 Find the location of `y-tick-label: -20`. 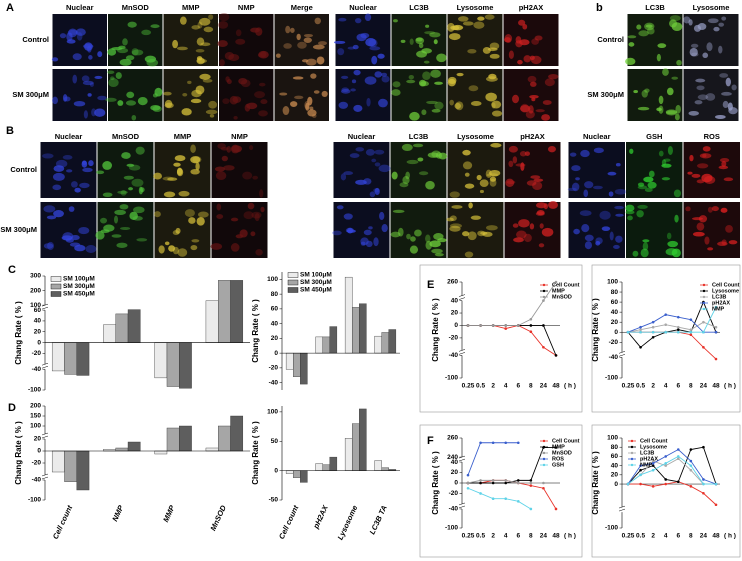

y-tick-label: -20 is located at coordinates (37, 463).